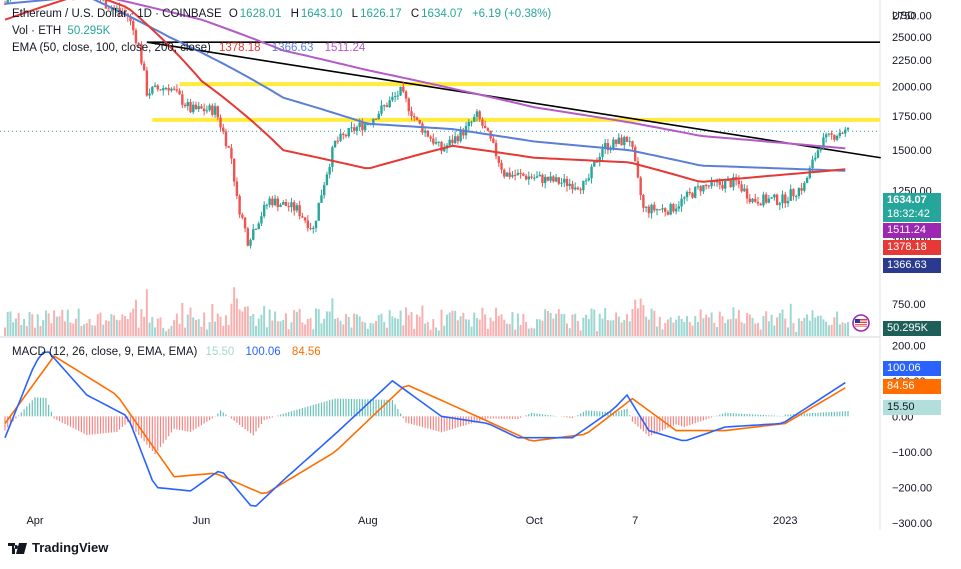  Describe the element at coordinates (240, 48) in the screenshot. I see `ema50-value: 1378.18` at that location.